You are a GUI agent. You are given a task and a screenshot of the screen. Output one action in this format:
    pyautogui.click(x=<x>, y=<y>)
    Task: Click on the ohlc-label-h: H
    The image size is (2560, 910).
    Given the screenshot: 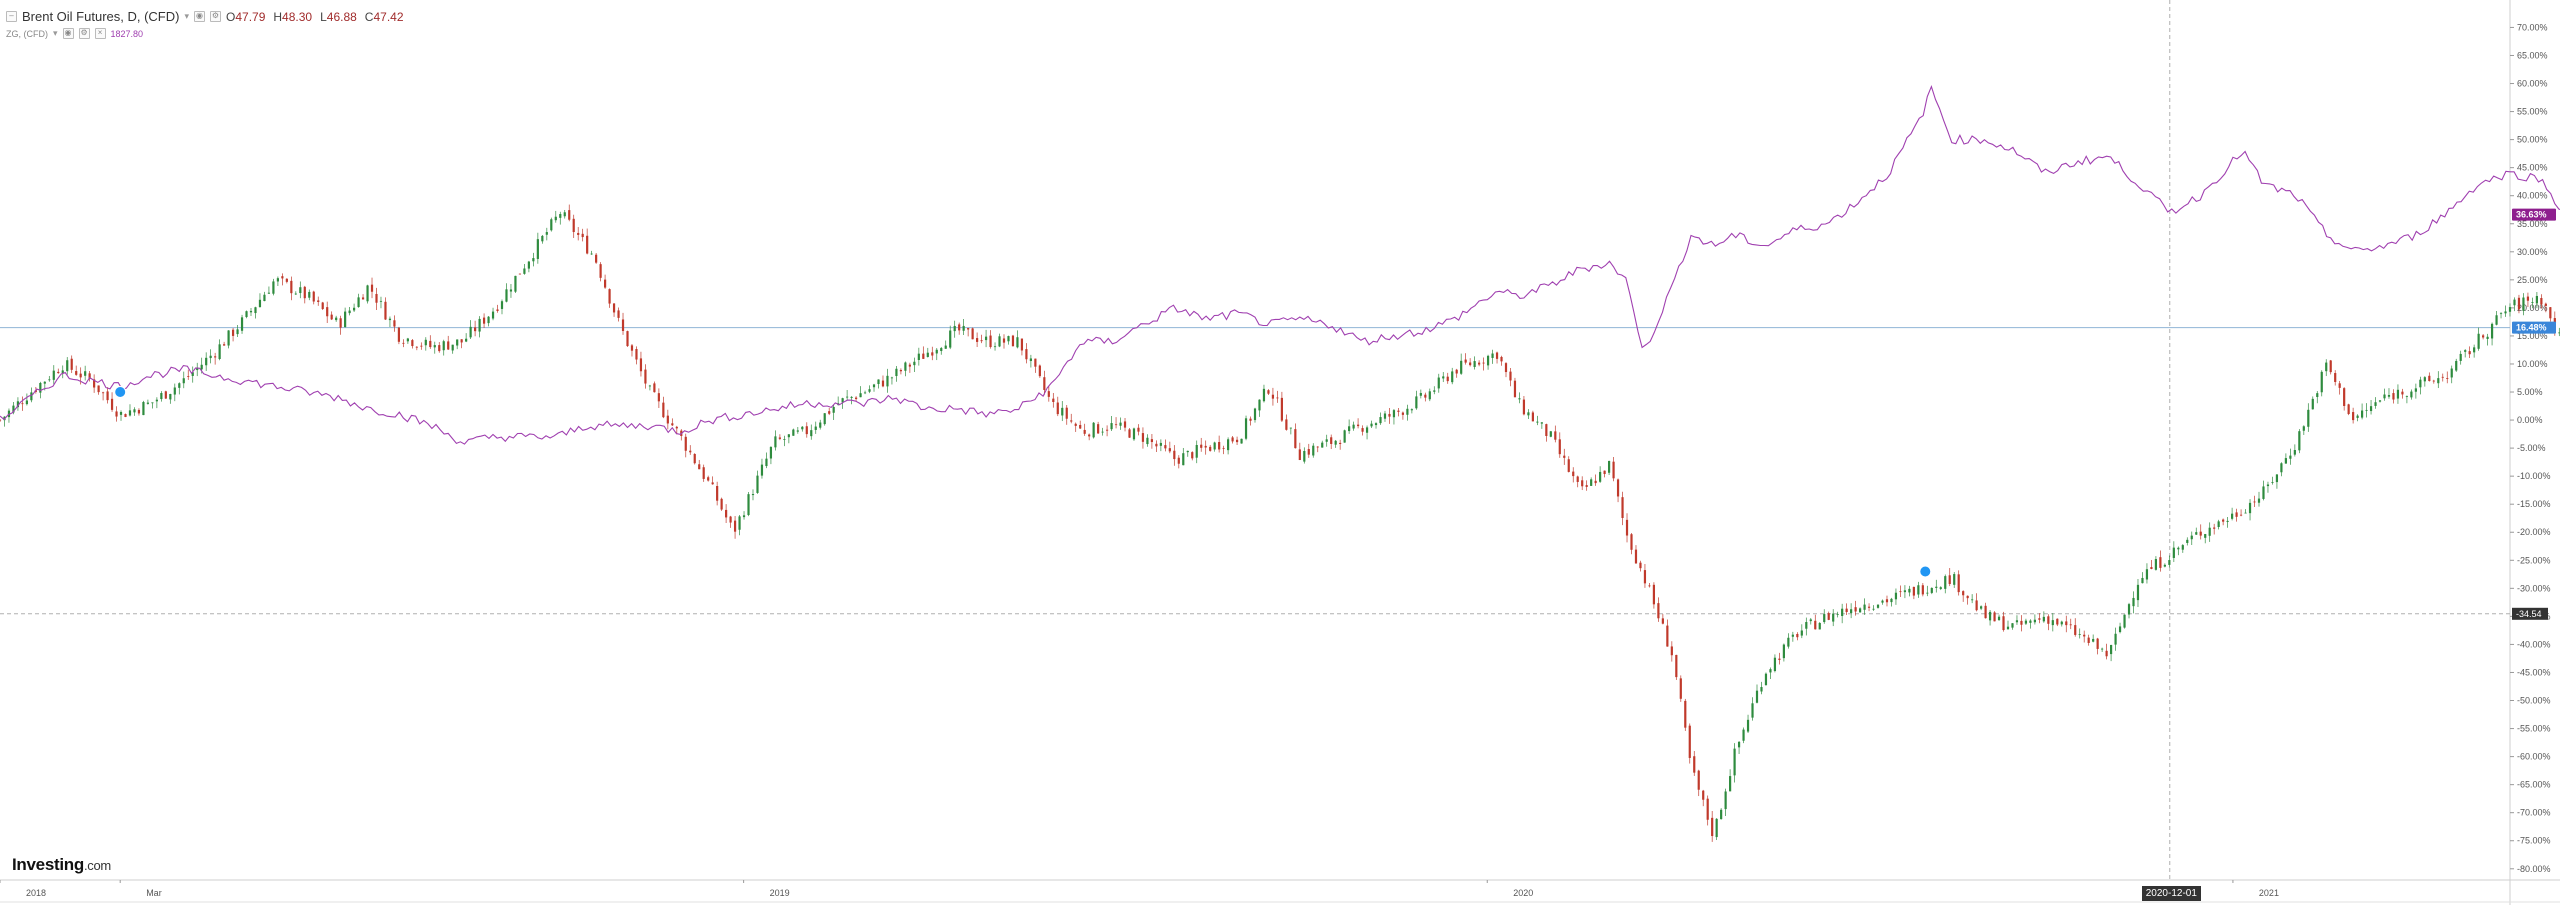 What is the action you would take?
    pyautogui.click(x=278, y=17)
    